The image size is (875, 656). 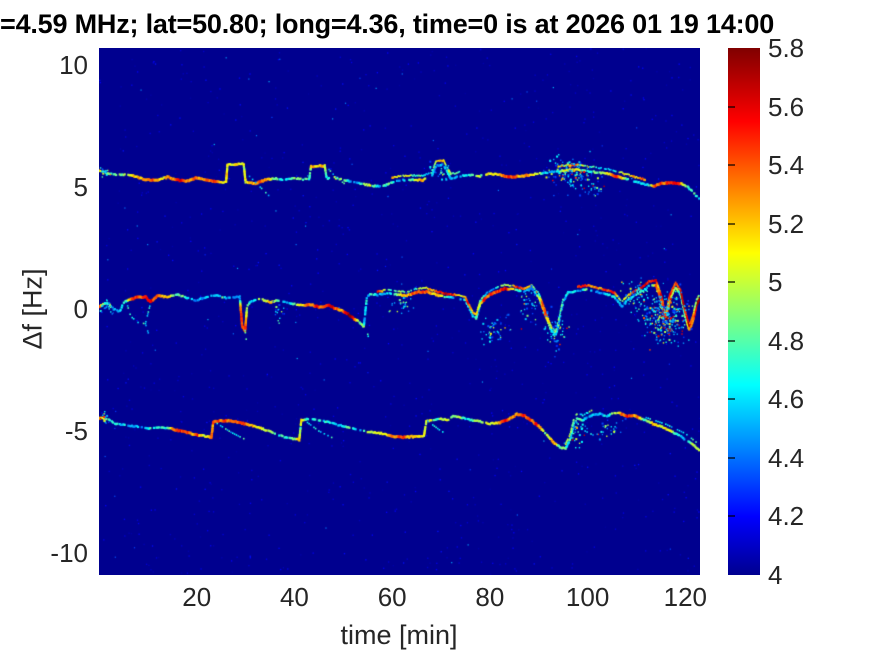 I want to click on y-tick-label: 0, so click(x=80, y=309).